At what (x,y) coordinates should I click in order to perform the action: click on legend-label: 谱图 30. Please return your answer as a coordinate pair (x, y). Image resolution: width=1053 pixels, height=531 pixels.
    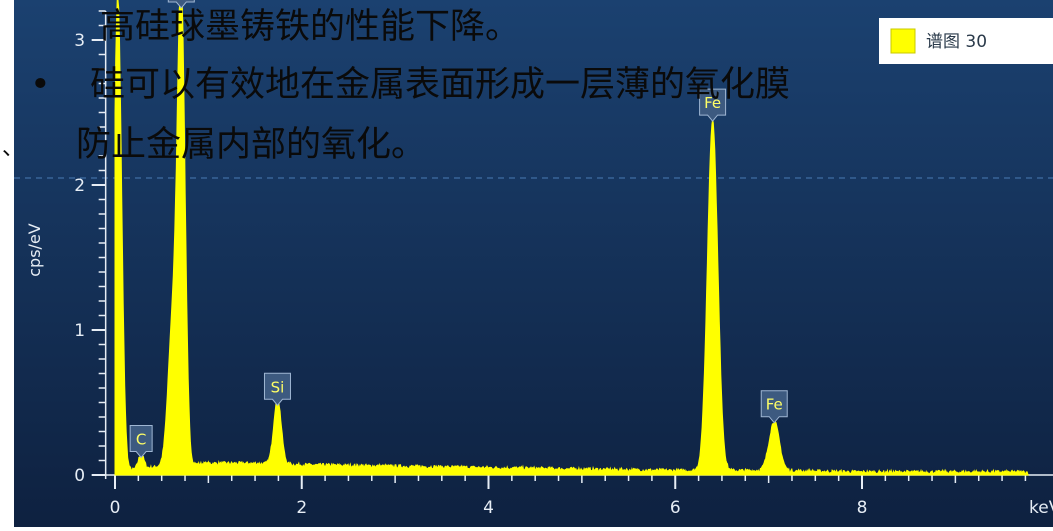
    Looking at the image, I should click on (956, 42).